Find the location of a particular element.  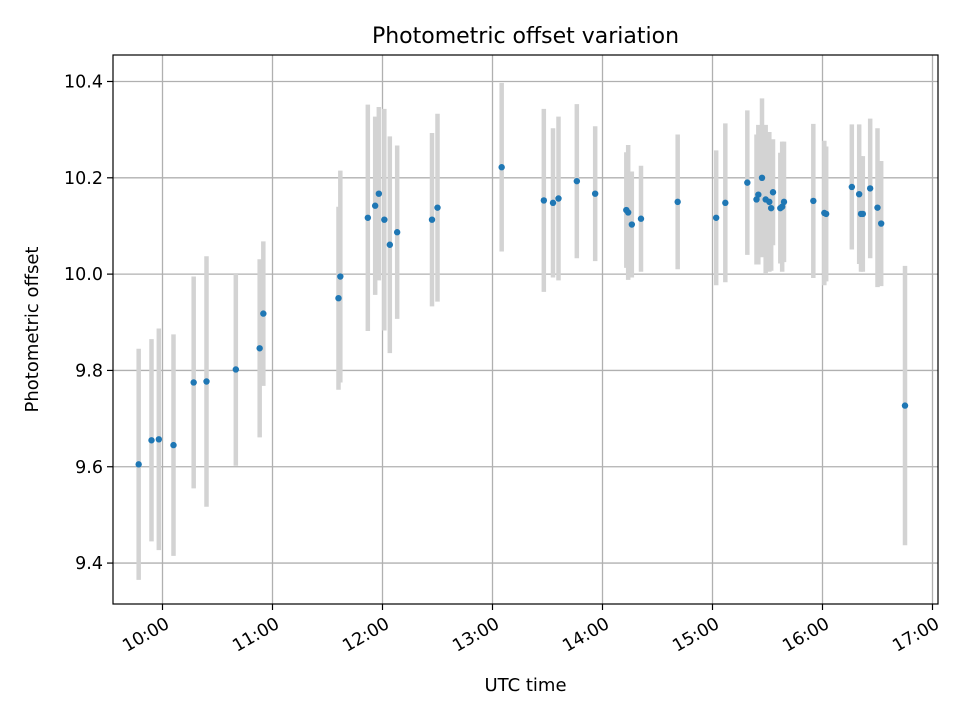

y-tick-label: 9.4 is located at coordinates (89, 564).